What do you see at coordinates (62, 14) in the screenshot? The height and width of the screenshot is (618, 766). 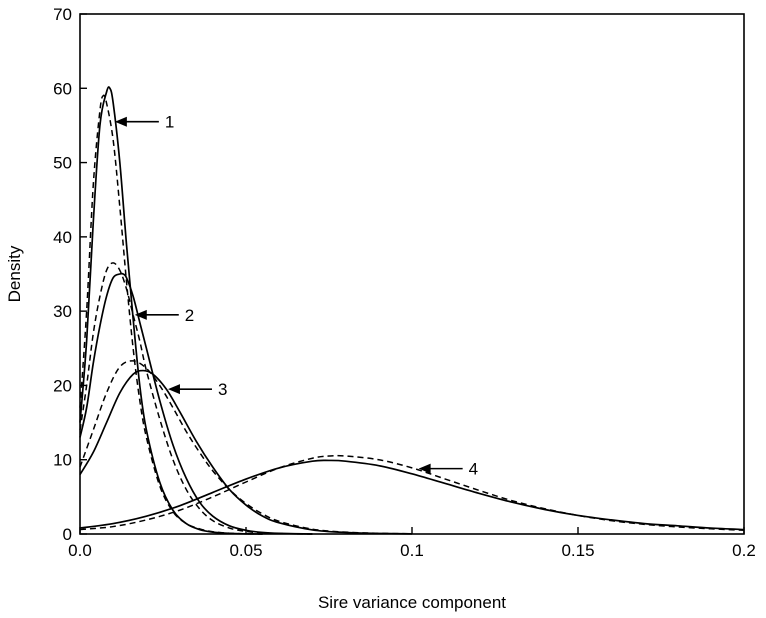 I see `y-tick-label: 70` at bounding box center [62, 14].